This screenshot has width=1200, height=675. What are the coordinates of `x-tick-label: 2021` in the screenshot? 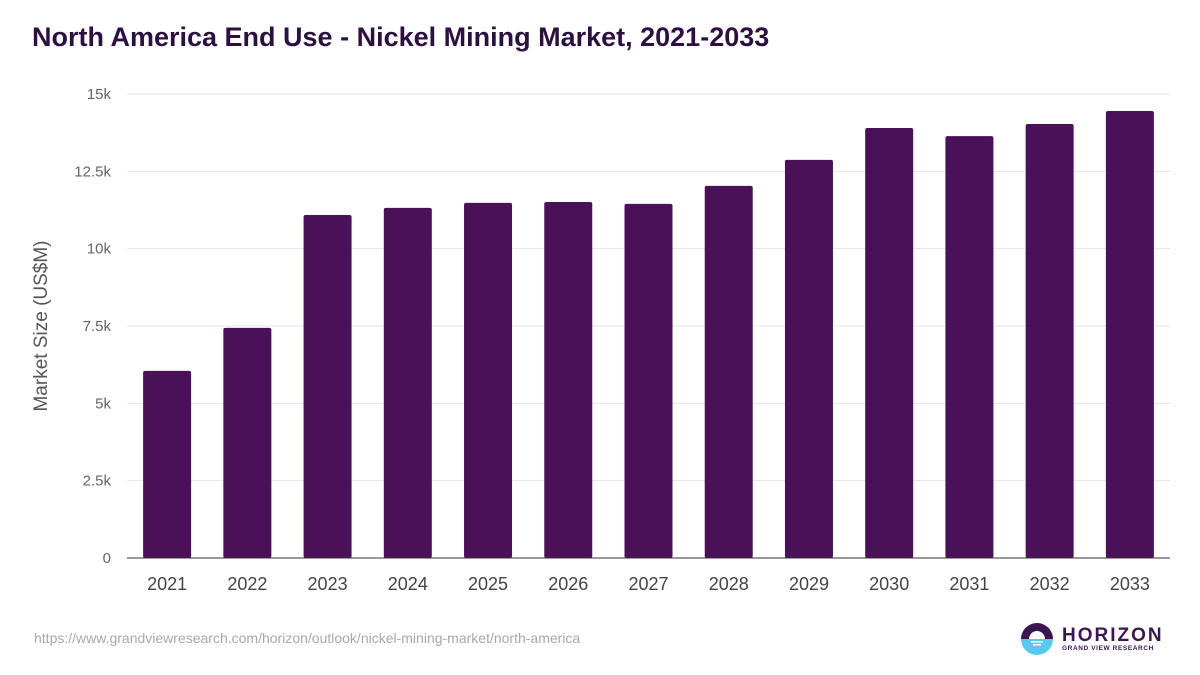 It's located at (167, 584).